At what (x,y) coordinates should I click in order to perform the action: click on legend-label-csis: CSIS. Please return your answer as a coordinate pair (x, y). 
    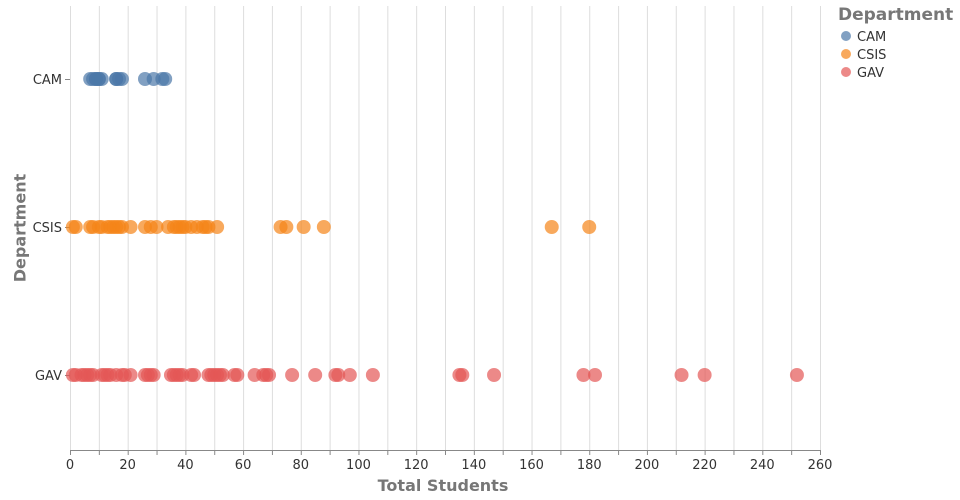
    Looking at the image, I should click on (871, 55).